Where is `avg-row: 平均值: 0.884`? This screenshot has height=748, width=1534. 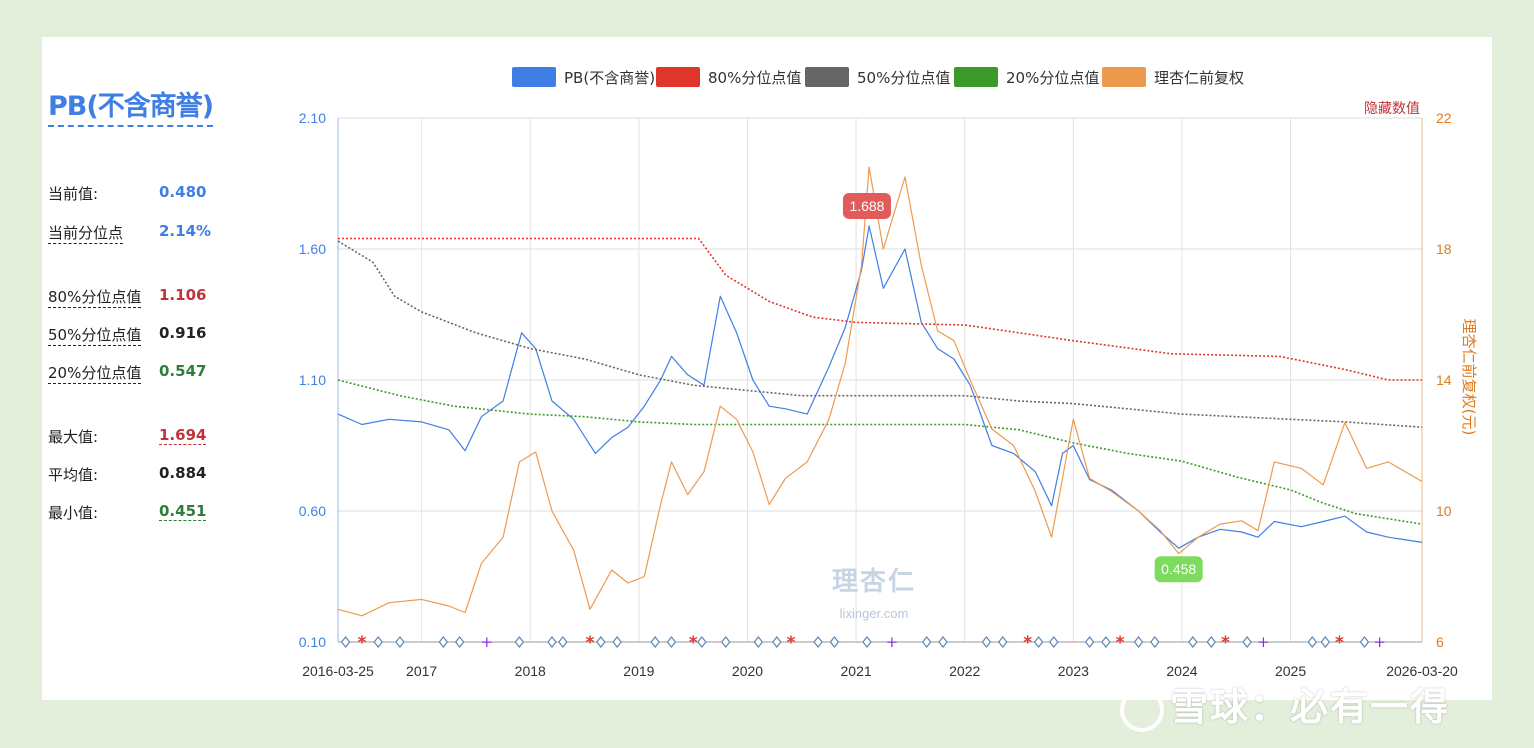 avg-row: 平均值: 0.884 is located at coordinates (128, 476).